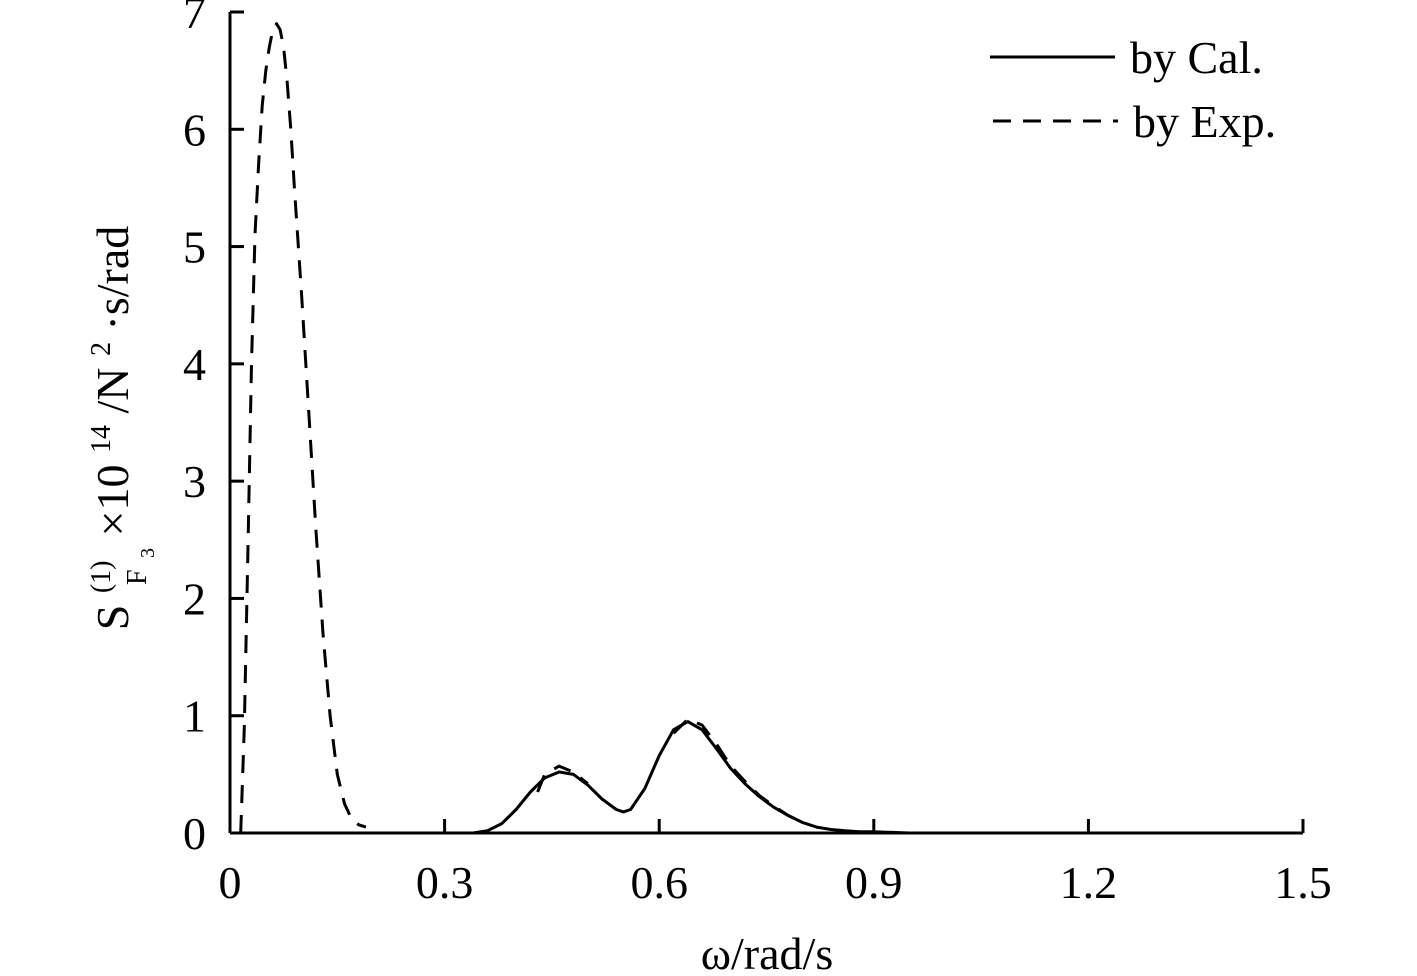 This screenshot has height=976, width=1417. What do you see at coordinates (659, 882) in the screenshot?
I see `x-tick-label: 0.6` at bounding box center [659, 882].